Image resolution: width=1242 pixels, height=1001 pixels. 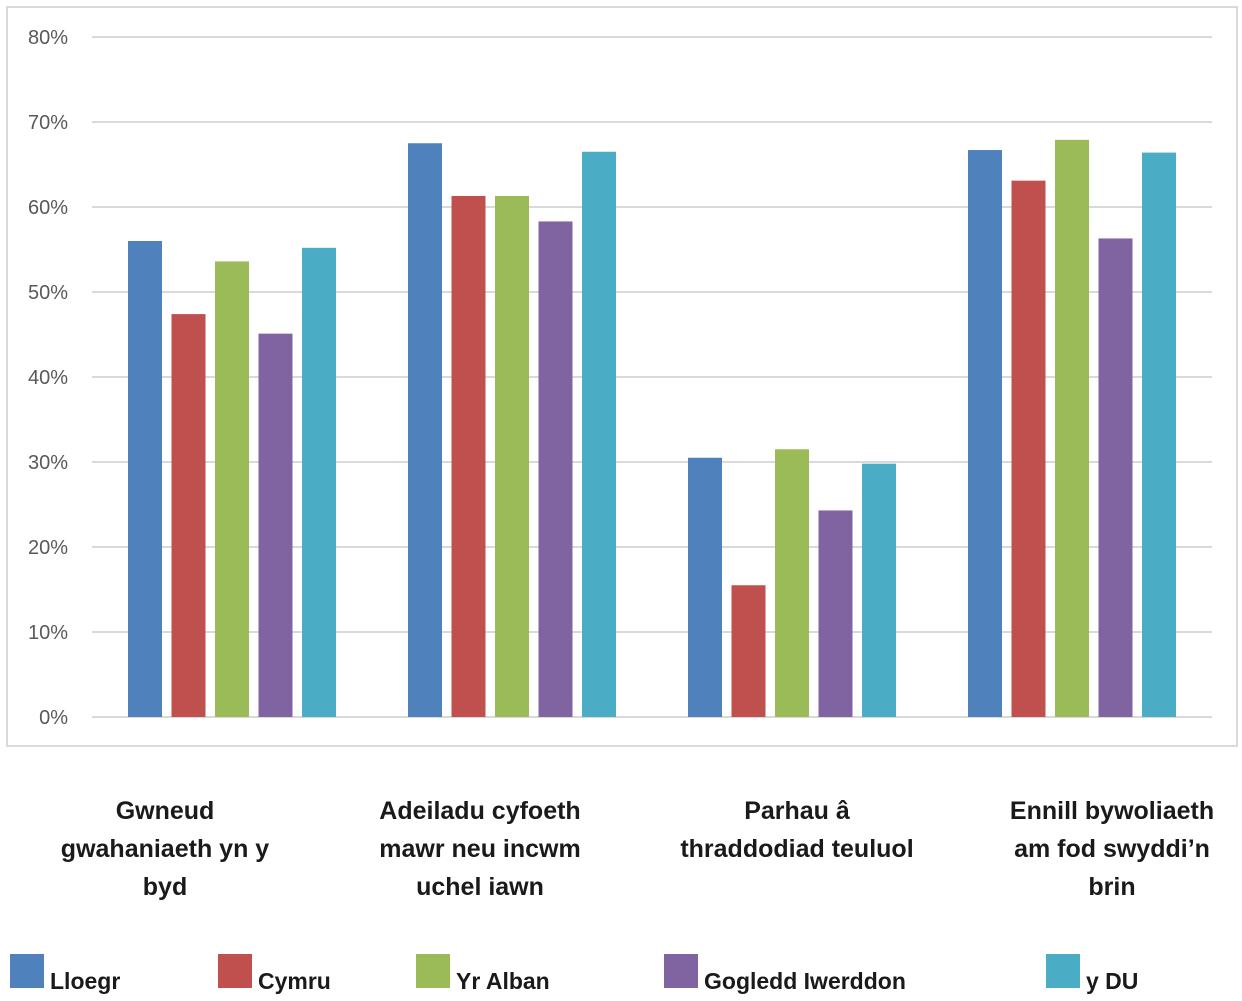 I want to click on category-label-line: mawr neu incwm, so click(x=480, y=849).